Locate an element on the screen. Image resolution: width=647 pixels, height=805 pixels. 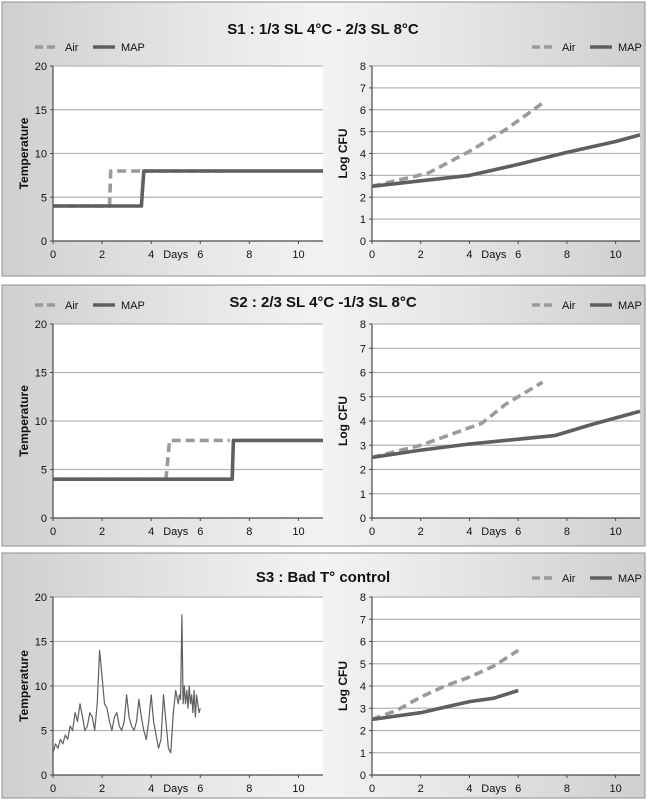
chart-s1-log-cfu: 0 1 2 3 4 5 6 7 8 0 2 4 6 8 10 Days Log CFU Air MAP is located at coordinates (489, 151).